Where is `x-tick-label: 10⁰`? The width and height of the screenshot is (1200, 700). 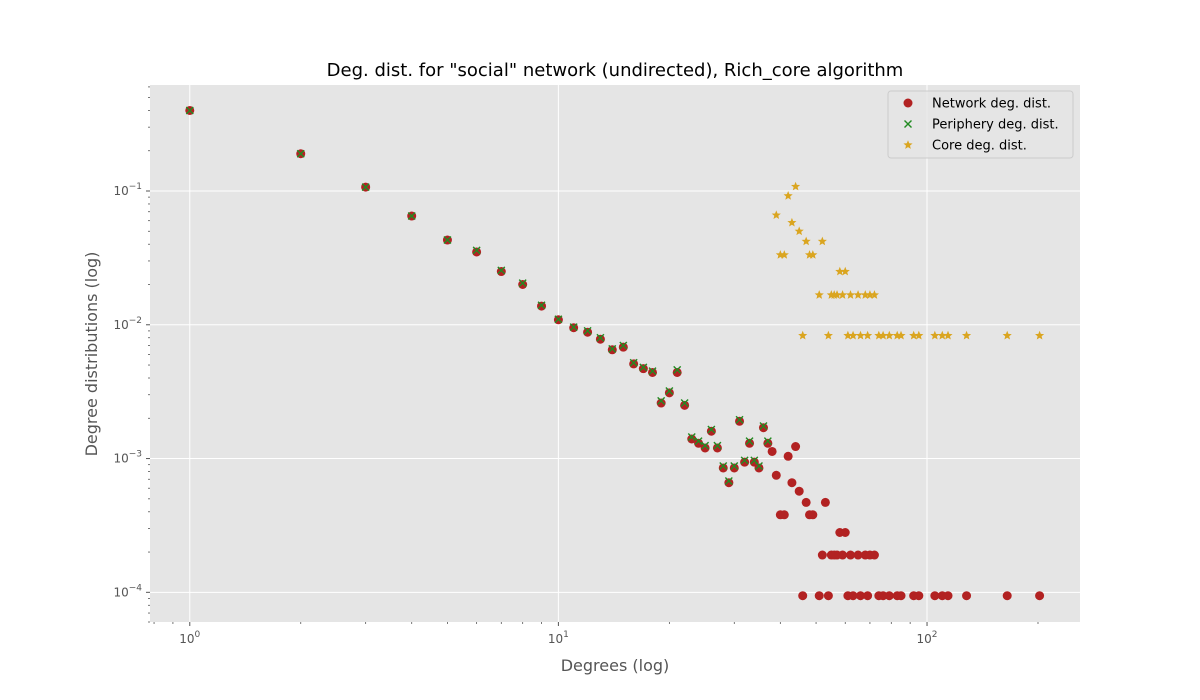
x-tick-label: 10⁰ is located at coordinates (189, 638).